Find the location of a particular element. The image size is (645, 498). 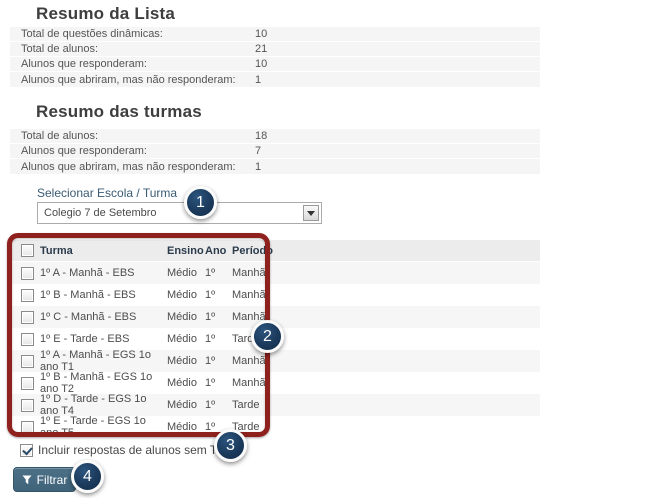

summary-row: Total de questões dinâmicas: 10 is located at coordinates (275, 34).